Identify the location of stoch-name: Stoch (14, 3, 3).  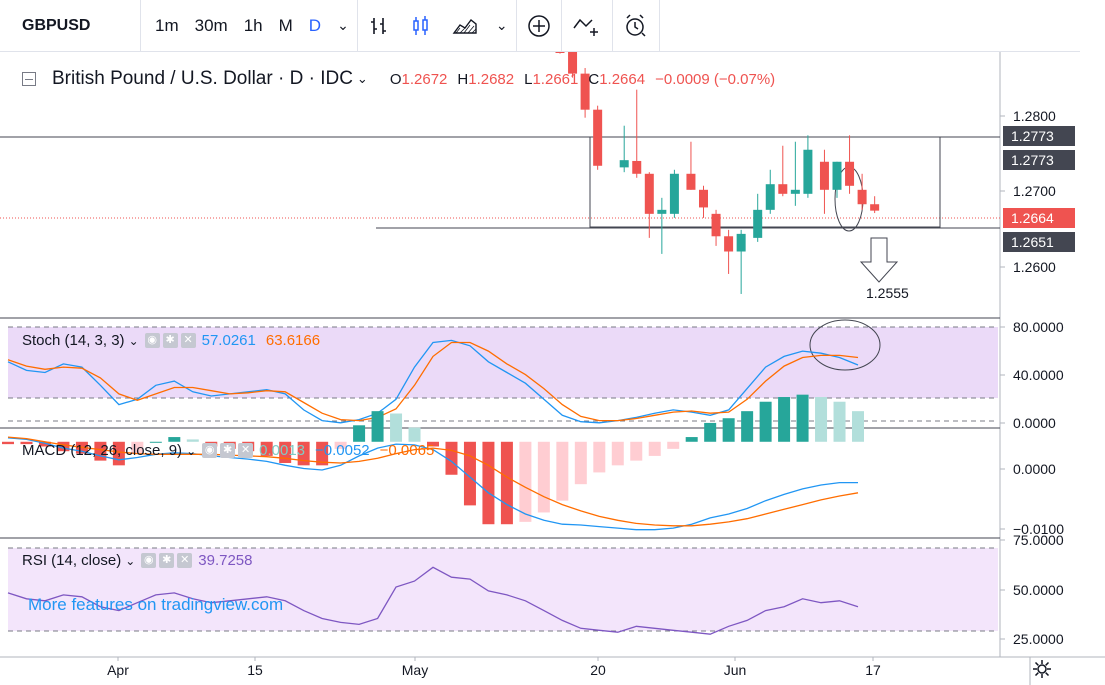
(73, 340).